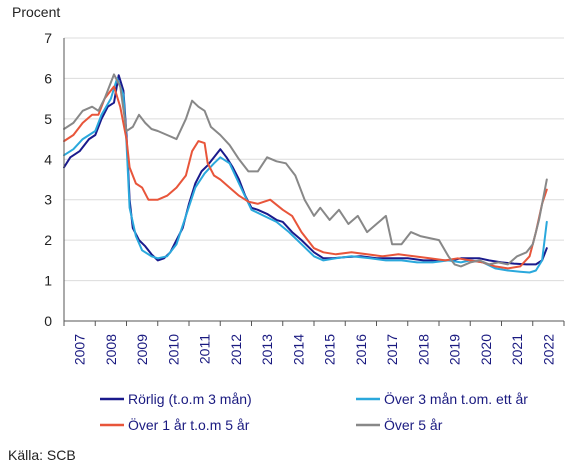 This screenshot has width=584, height=471. Describe the element at coordinates (205, 349) in the screenshot. I see `x-tick-label: 2011` at that location.